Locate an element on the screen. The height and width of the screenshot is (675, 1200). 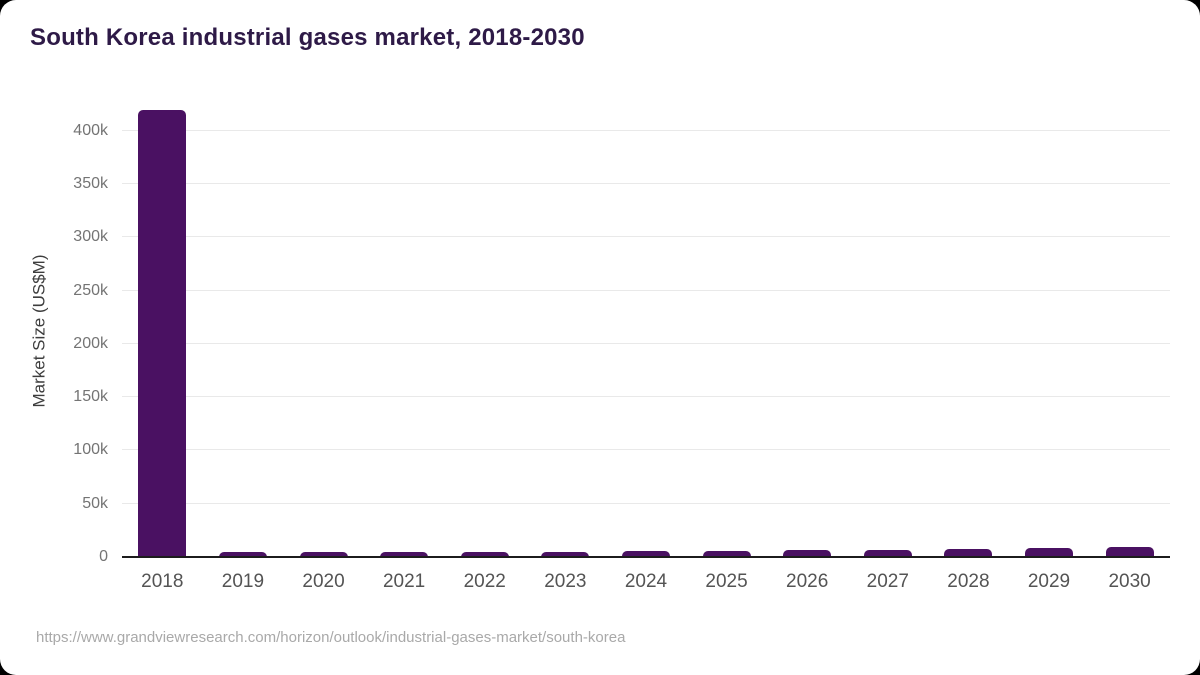
x-tick-label-2023: 2023 is located at coordinates (565, 581).